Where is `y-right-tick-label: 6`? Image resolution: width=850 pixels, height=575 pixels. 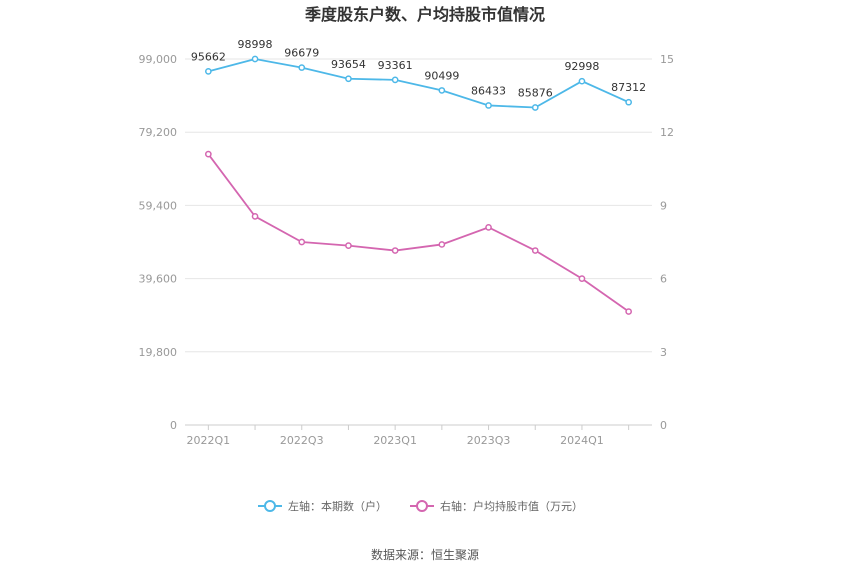 y-right-tick-label: 6 is located at coordinates (663, 279).